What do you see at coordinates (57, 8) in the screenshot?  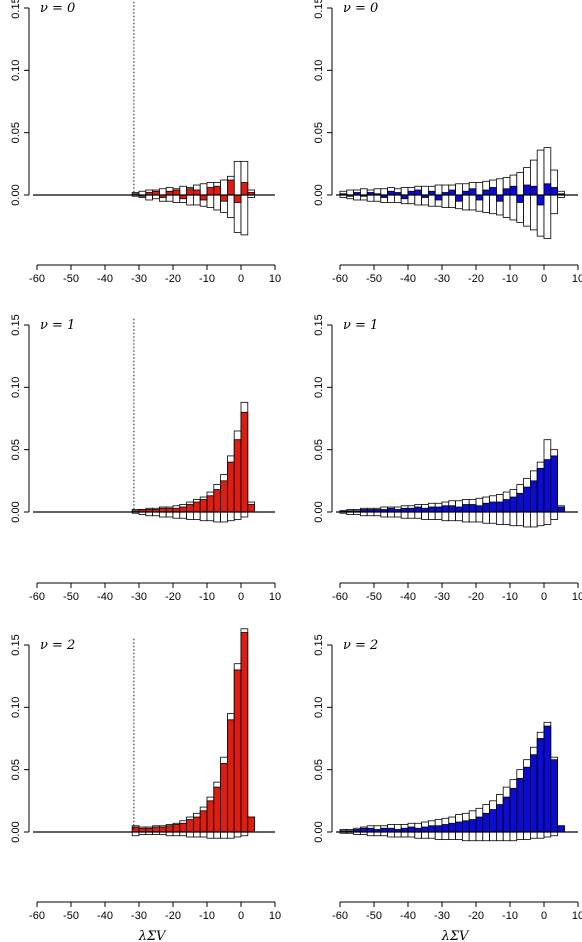 I see `panel-title: ν = 0` at bounding box center [57, 8].